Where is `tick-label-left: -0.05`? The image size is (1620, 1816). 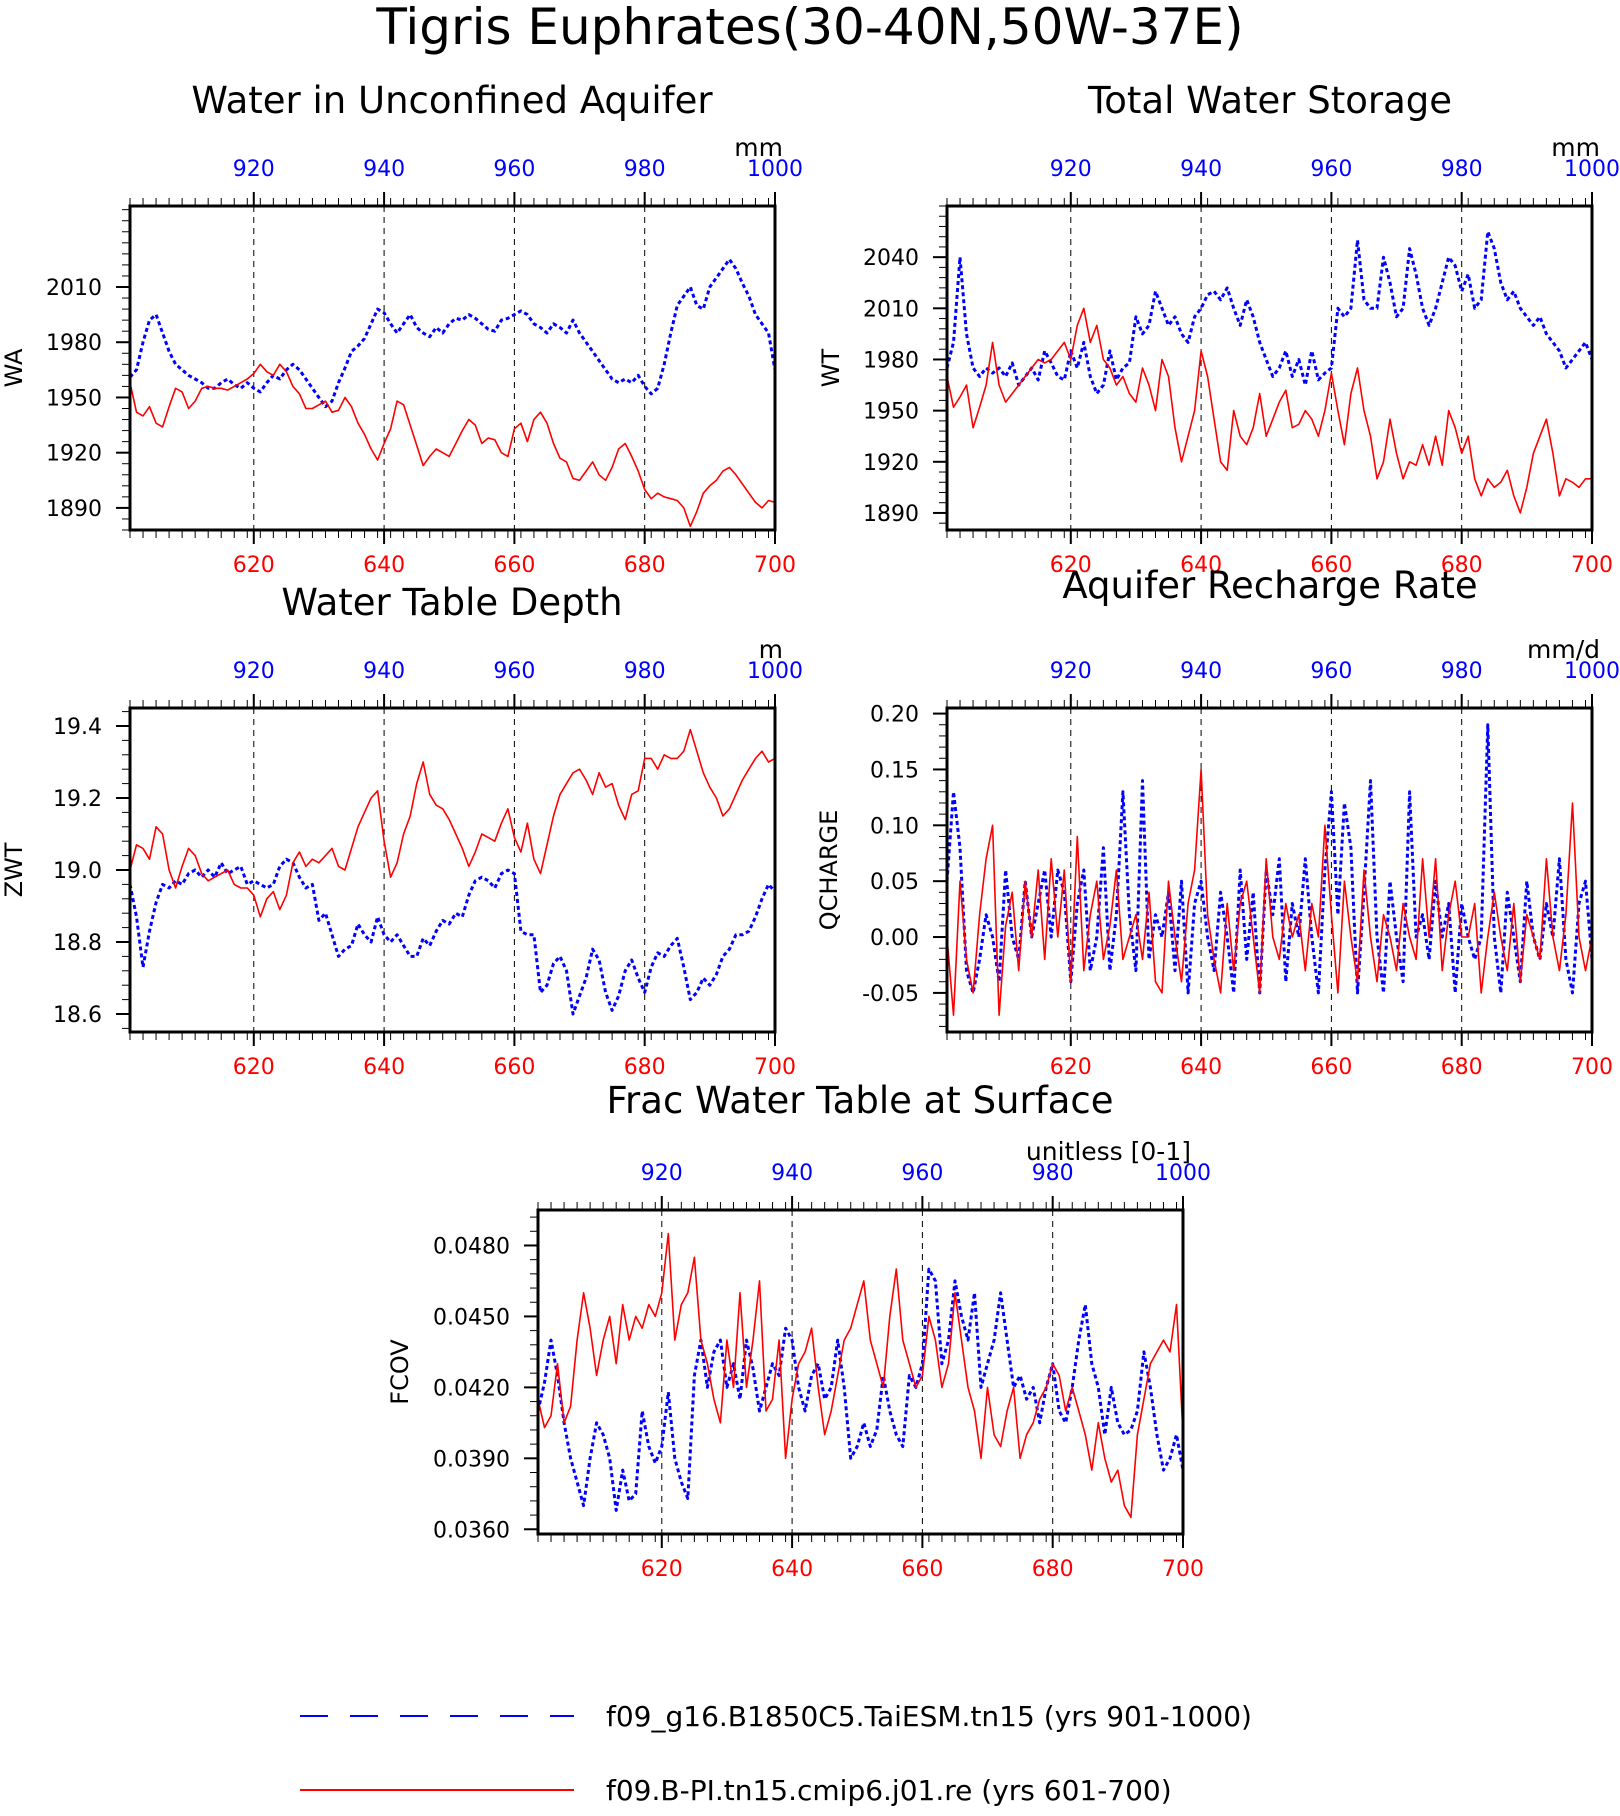
tick-label-left: -0.05 is located at coordinates (890, 994).